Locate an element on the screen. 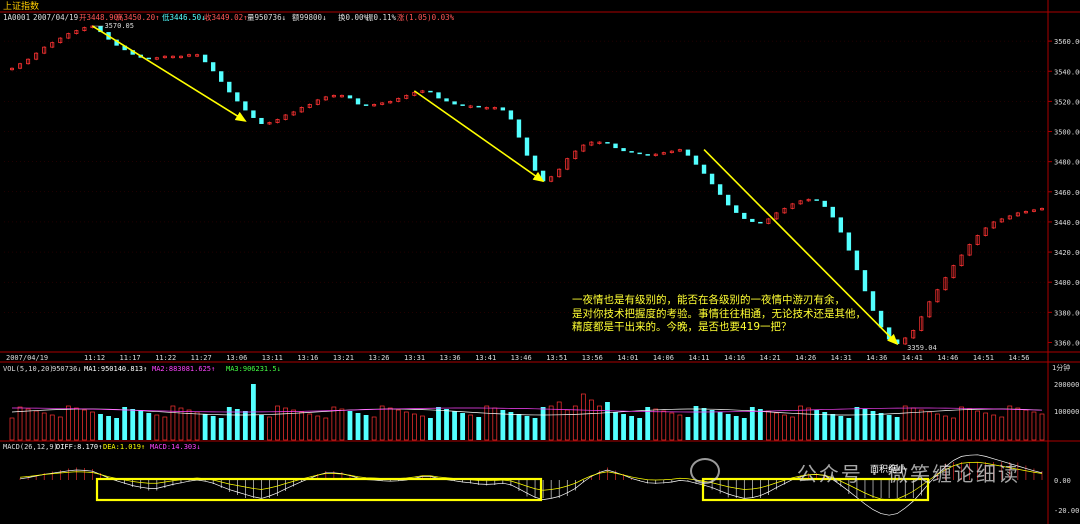 The width and height of the screenshot is (1080, 524). x-tick-label: 13:26 is located at coordinates (378, 358).